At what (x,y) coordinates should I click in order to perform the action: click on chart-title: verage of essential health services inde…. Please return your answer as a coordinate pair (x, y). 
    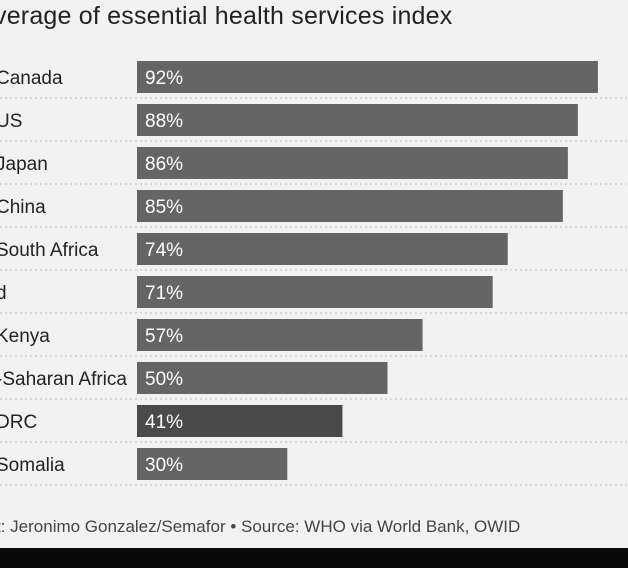
    Looking at the image, I should click on (226, 16).